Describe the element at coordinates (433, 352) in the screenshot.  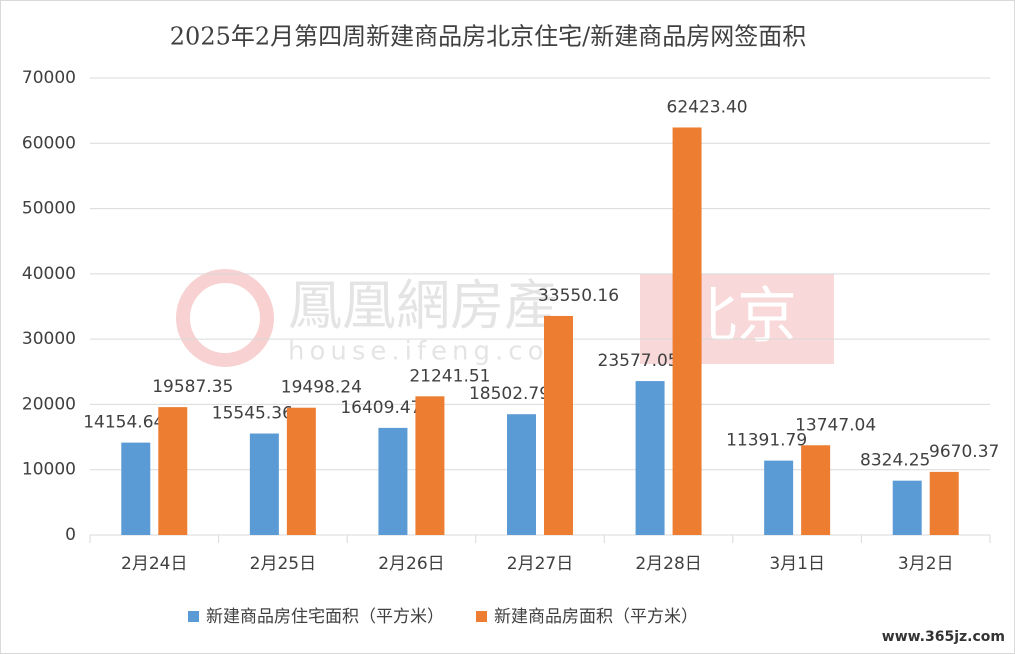
I see `watermark-text: house.ifeng.com` at that location.